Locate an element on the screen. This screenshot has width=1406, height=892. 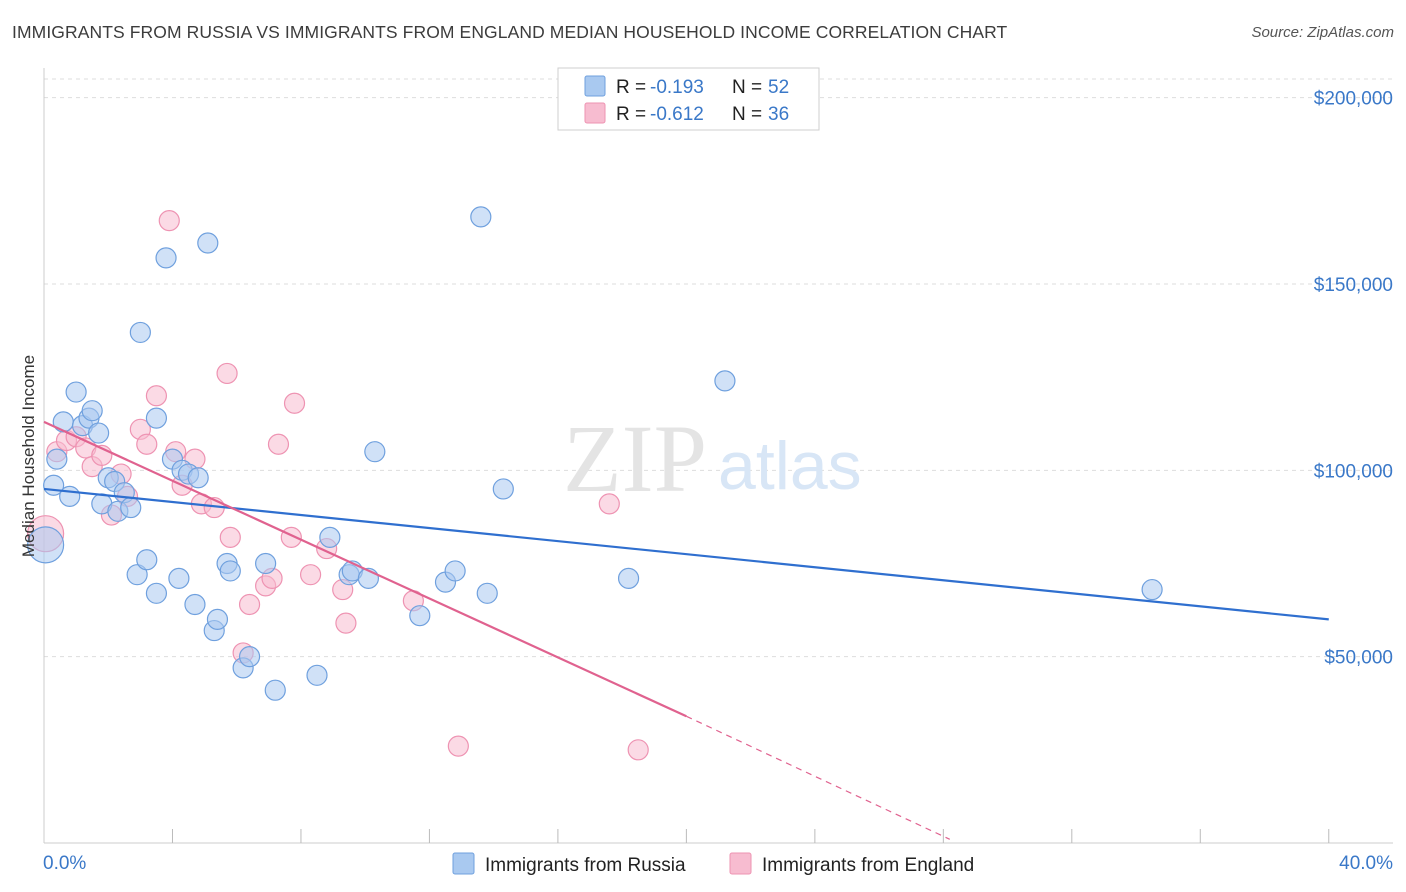
legend-russia-swatch is located at coordinates (595, 86).